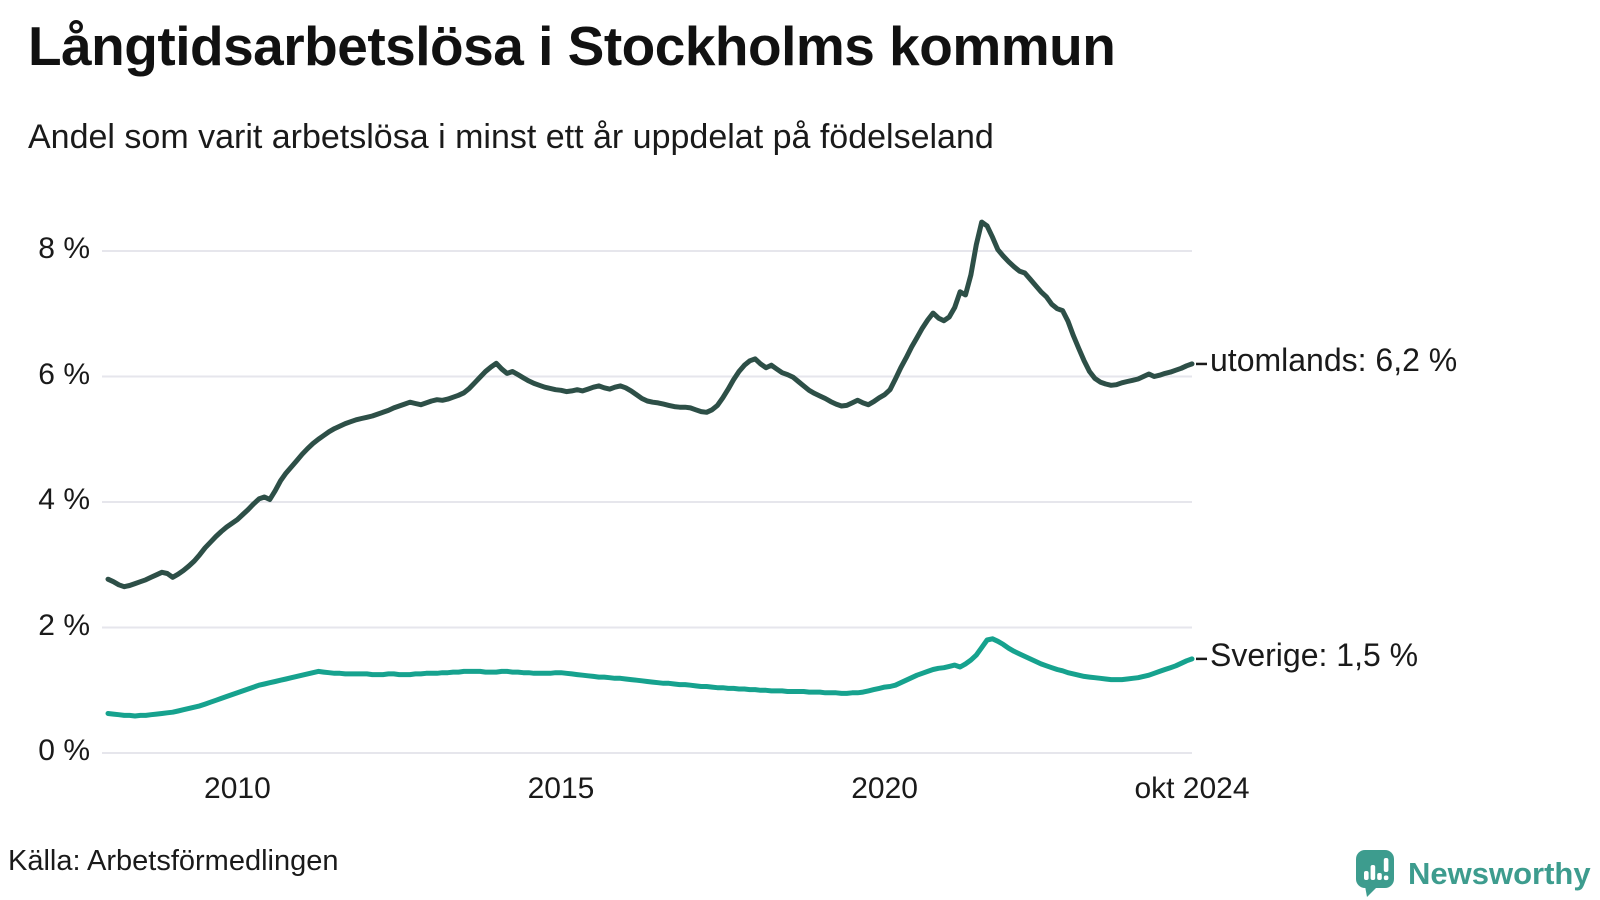  Describe the element at coordinates (1379, 876) in the screenshot. I see `bar-chart-bar-medium` at that location.